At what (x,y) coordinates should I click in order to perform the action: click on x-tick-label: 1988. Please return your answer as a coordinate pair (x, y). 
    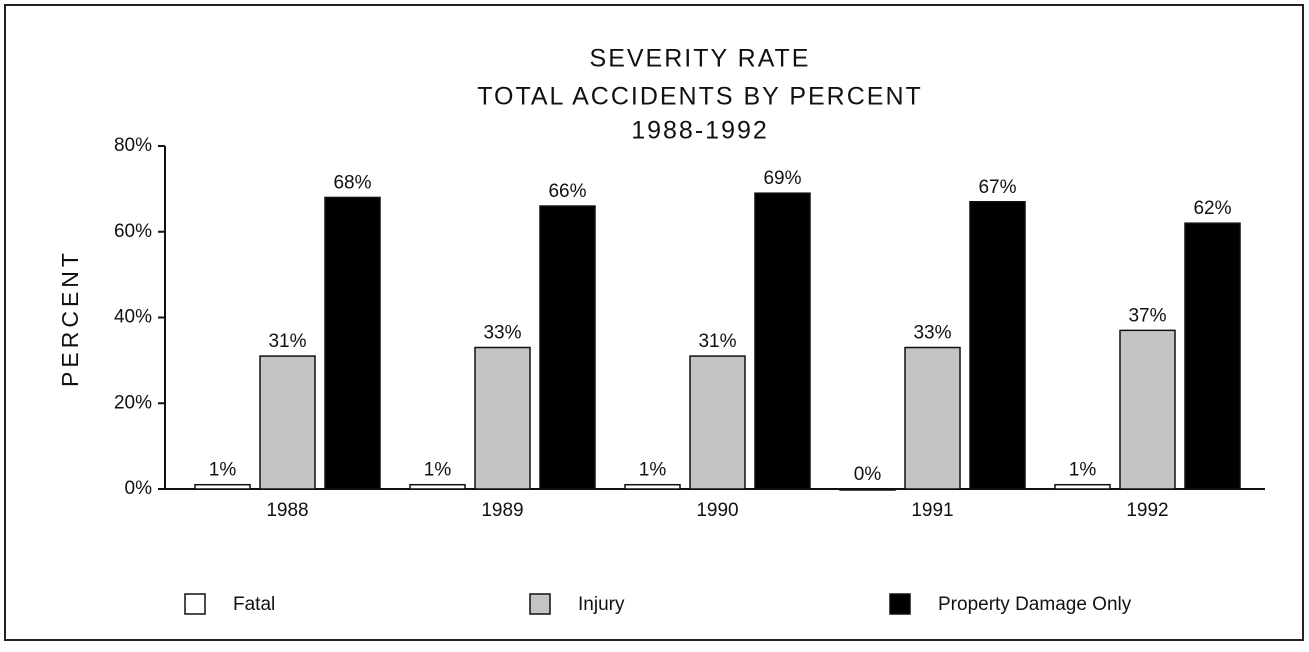
    Looking at the image, I should click on (287, 510).